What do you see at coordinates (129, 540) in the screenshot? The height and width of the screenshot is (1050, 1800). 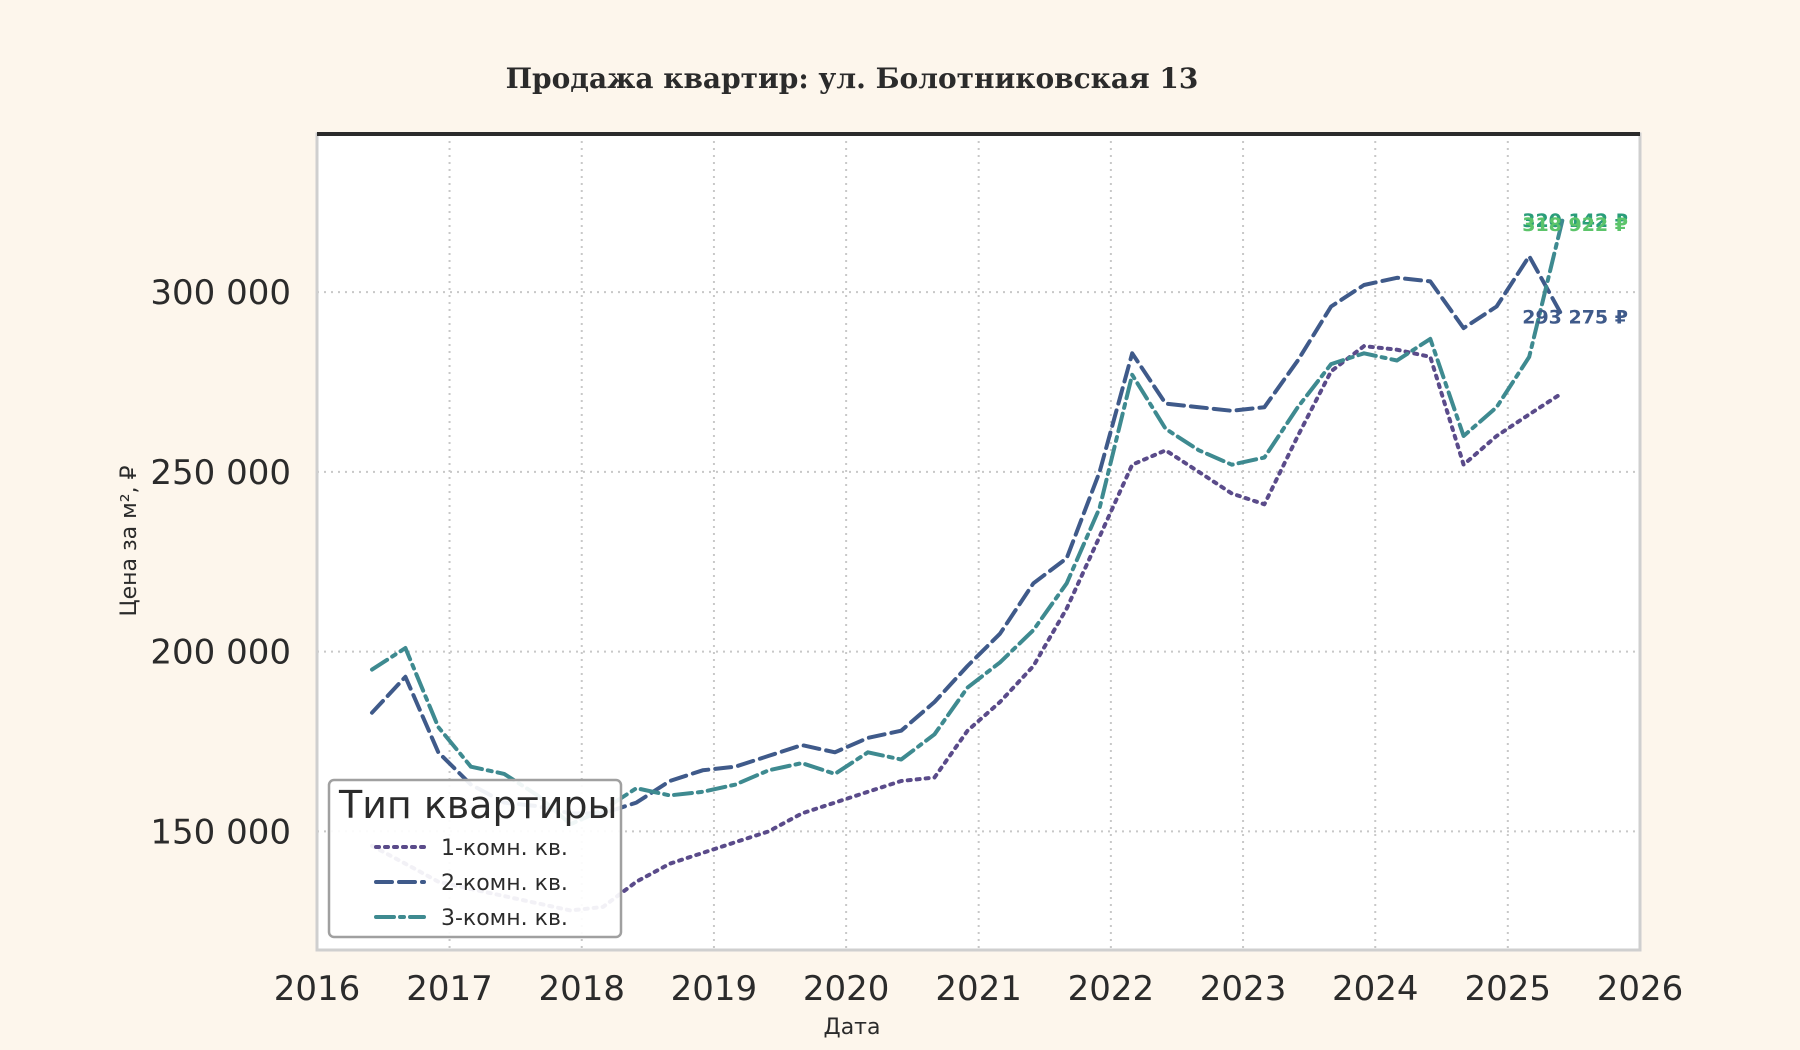 I see `y-axis-label: Цена за м², ₽` at bounding box center [129, 540].